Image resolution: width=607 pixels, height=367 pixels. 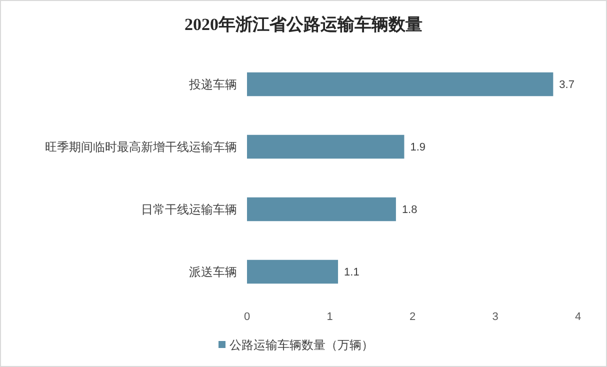 What do you see at coordinates (329, 317) in the screenshot?
I see `x-tick-label: 1` at bounding box center [329, 317].